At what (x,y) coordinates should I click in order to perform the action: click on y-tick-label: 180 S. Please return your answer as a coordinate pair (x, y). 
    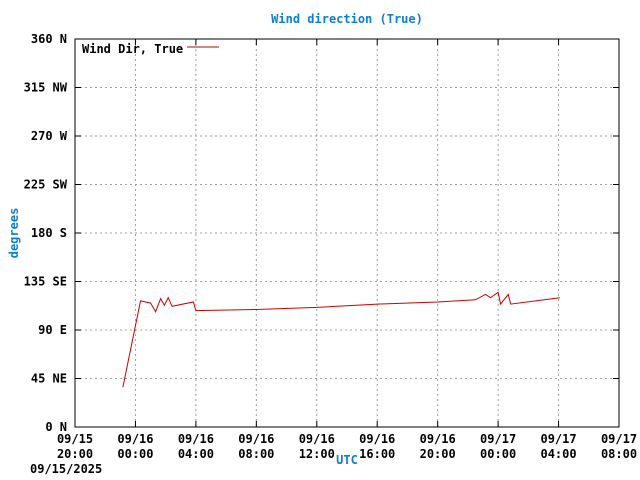
    Looking at the image, I should click on (49, 233).